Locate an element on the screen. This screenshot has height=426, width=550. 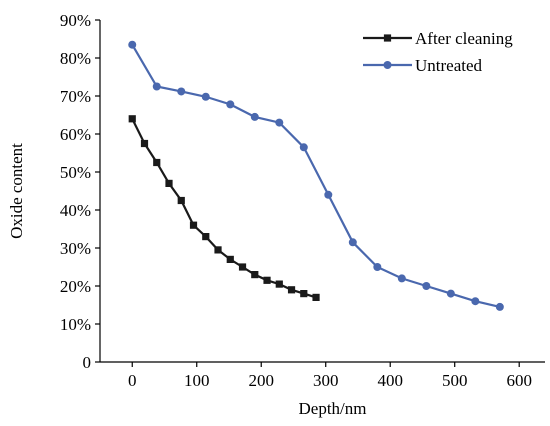
legend-item-after-cleaning: After cleaning is located at coordinates (438, 38).